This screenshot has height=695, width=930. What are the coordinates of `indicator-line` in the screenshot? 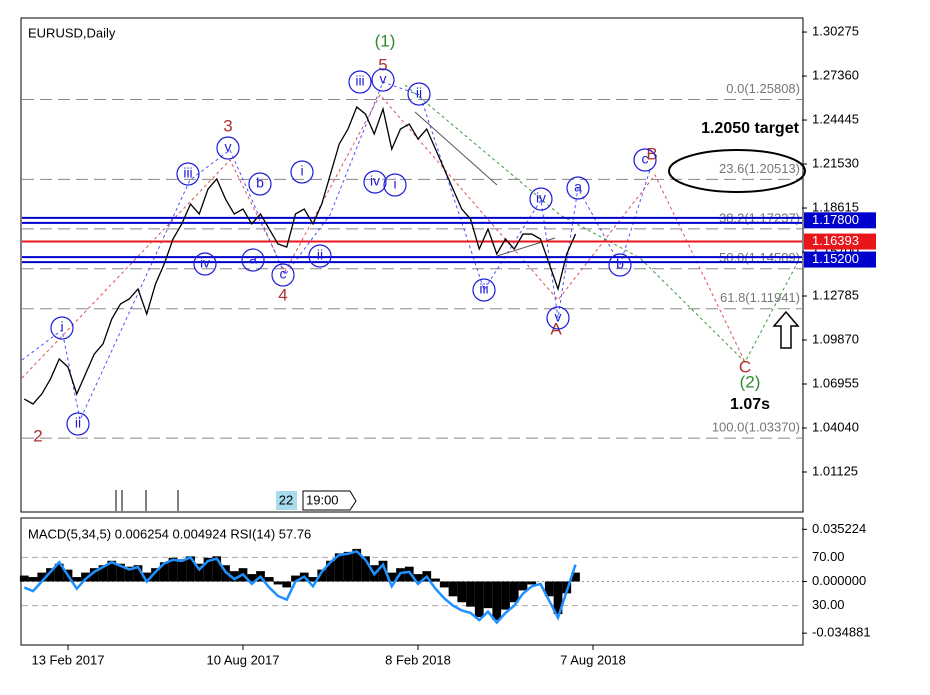 It's located at (300, 587).